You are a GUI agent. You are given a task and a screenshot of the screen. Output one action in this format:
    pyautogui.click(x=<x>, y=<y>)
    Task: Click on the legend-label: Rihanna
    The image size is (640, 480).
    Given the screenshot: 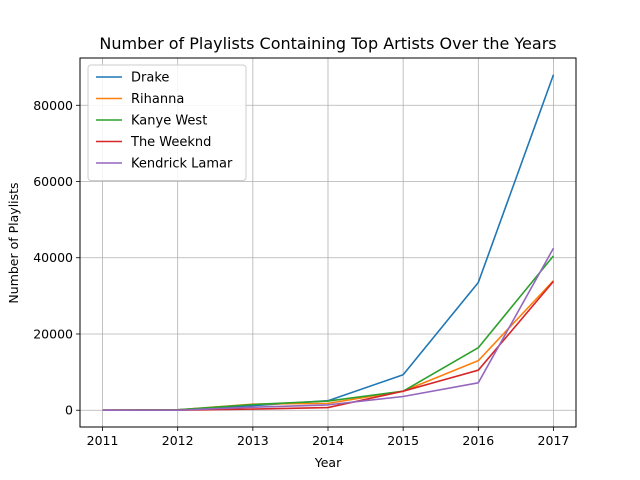 What is the action you would take?
    pyautogui.click(x=157, y=99)
    